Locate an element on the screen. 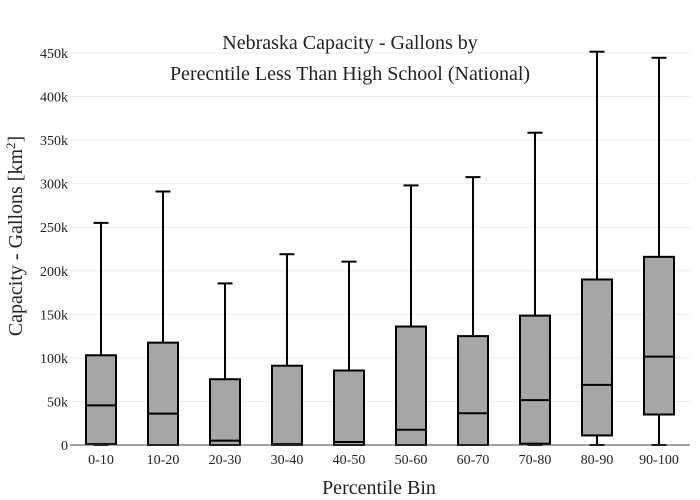 The image size is (700, 500). y-axis-title-superscript: 2 is located at coordinates (10, 145).